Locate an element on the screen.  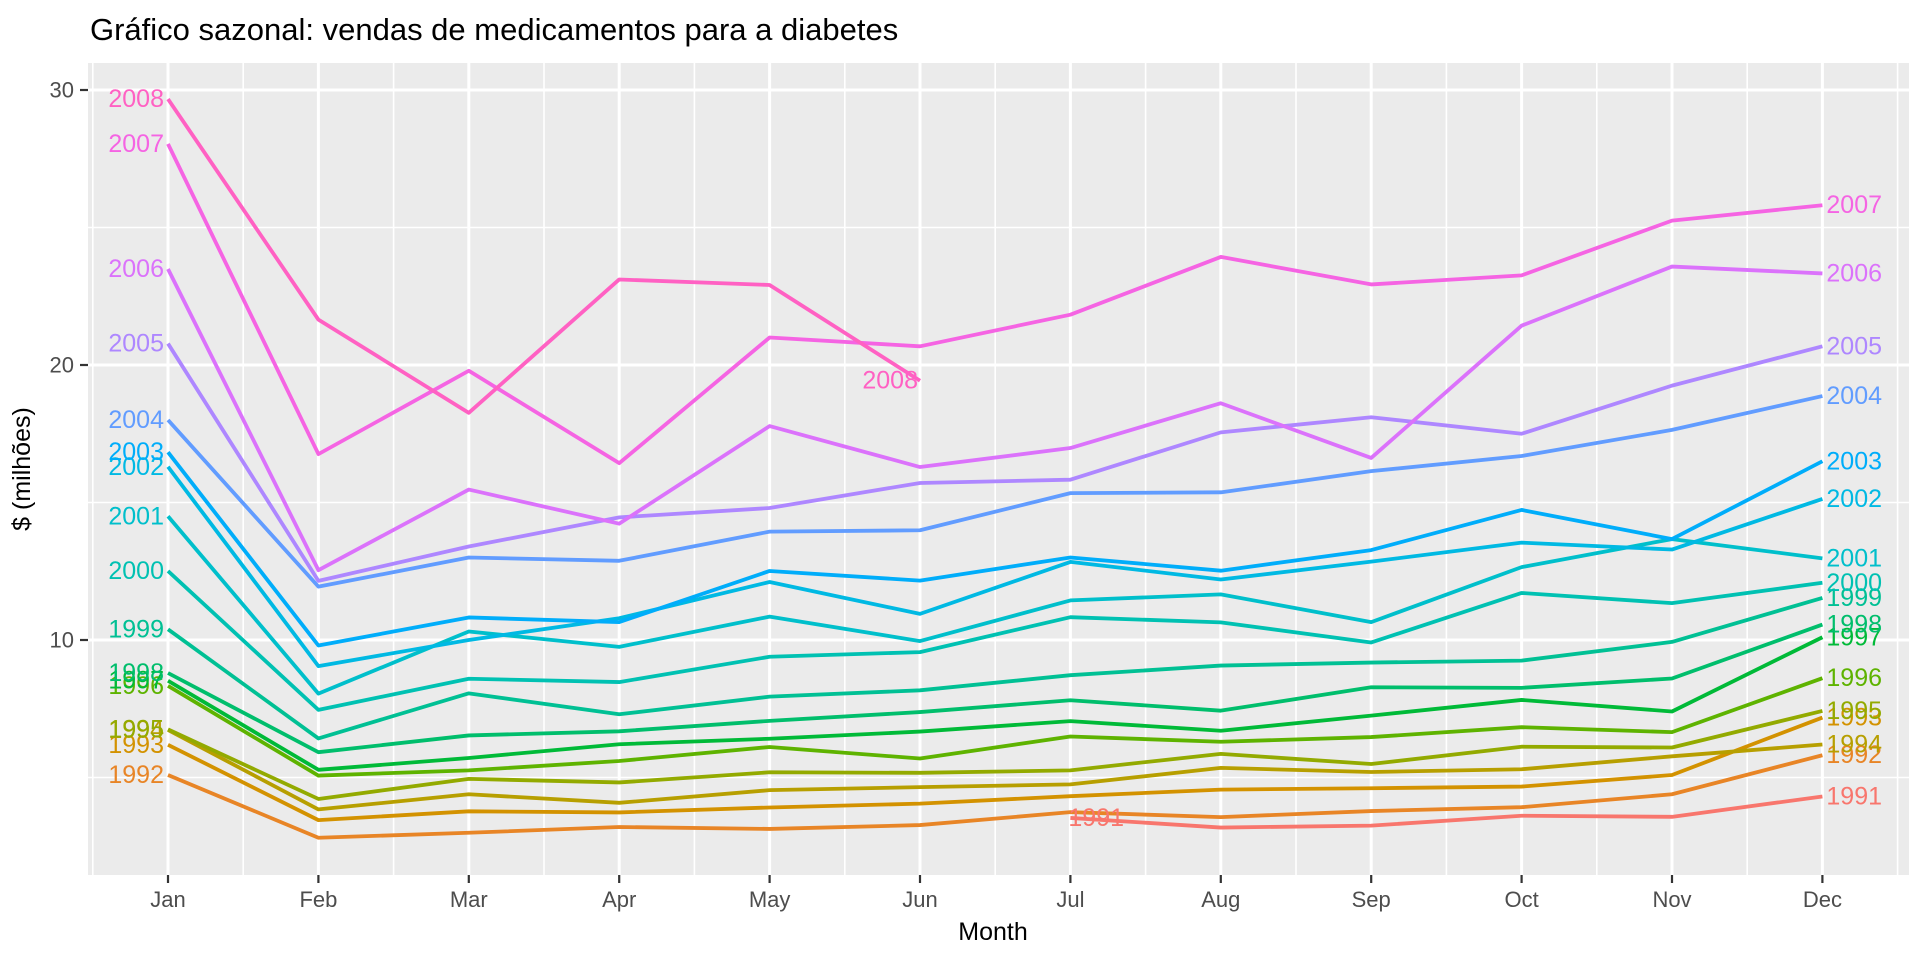
year-label-end-2008: 2008 is located at coordinates (890, 381).